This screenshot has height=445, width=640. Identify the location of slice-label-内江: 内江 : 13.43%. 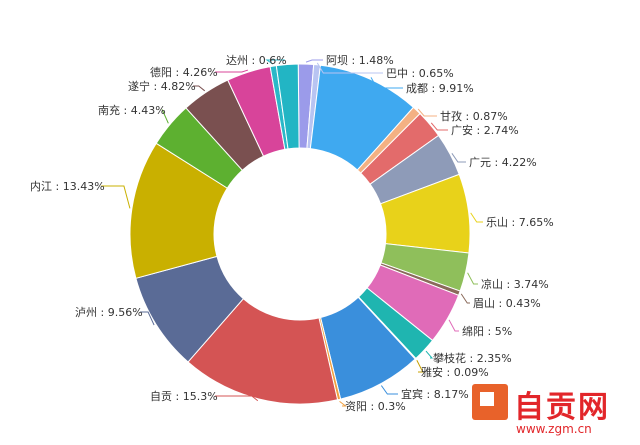
(67, 186).